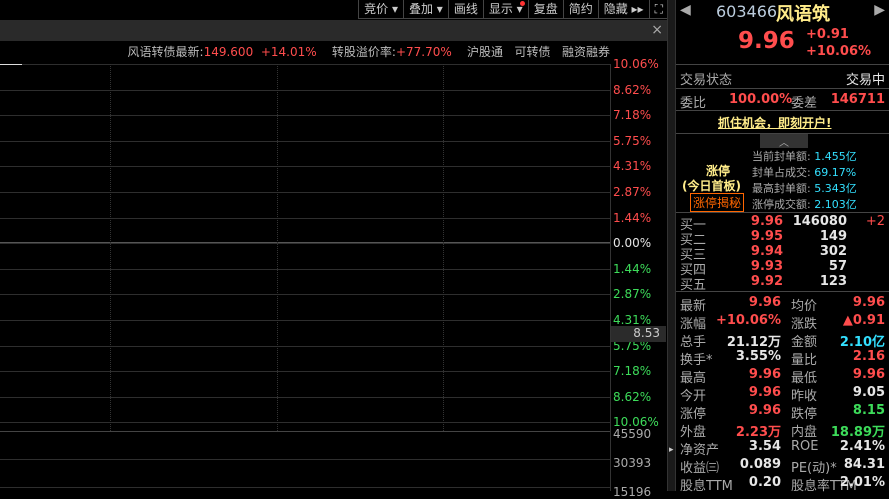 This screenshot has width=889, height=499. What do you see at coordinates (305, 242) in the screenshot?
I see `zero-line` at bounding box center [305, 242].